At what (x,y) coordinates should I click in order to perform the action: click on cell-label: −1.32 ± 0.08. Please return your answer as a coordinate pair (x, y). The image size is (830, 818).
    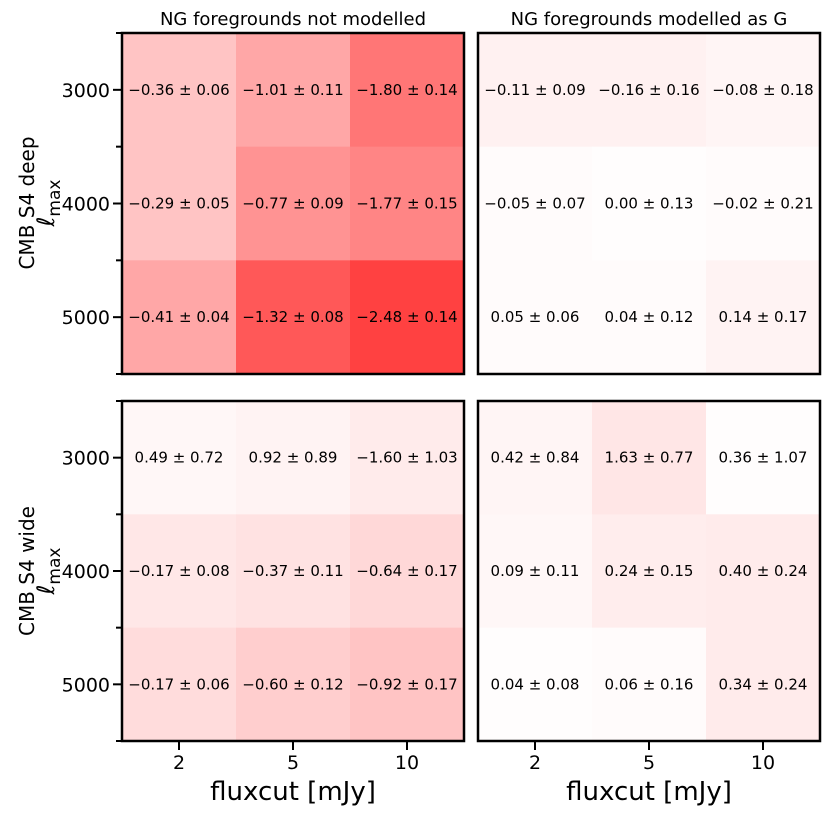
    Looking at the image, I should click on (292, 317).